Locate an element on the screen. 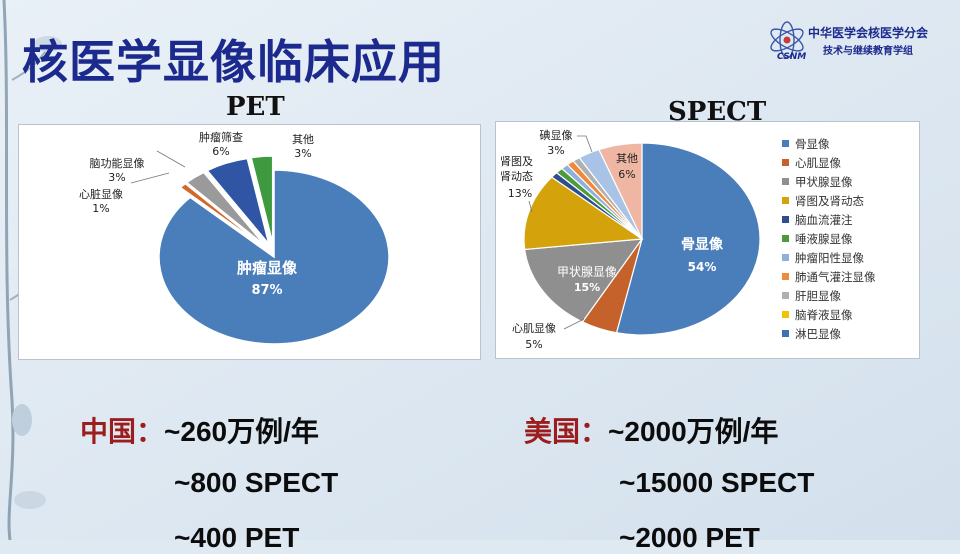  legend-item: 骨显像 is located at coordinates (812, 144).